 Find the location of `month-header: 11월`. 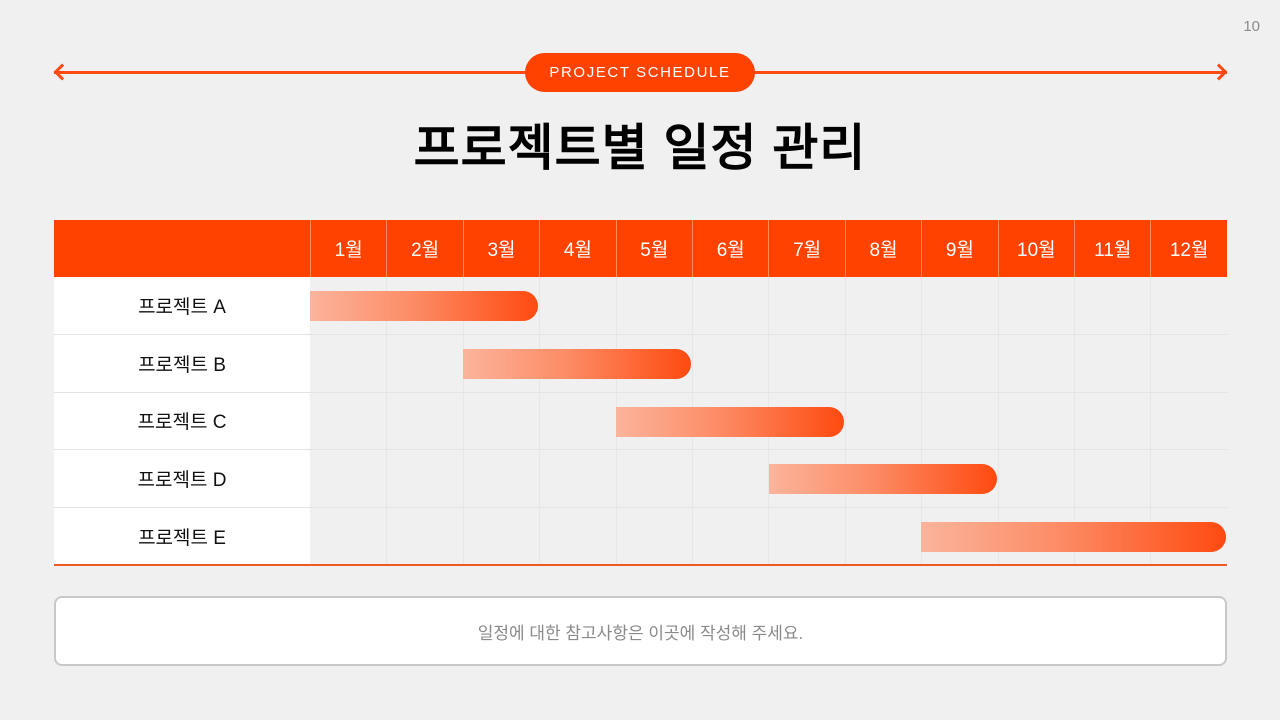

month-header: 11월 is located at coordinates (1112, 248).